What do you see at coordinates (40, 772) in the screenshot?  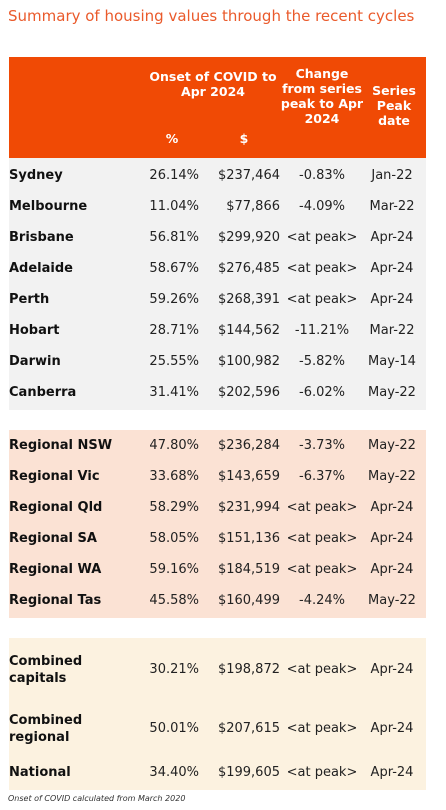 I see `row-name: National` at bounding box center [40, 772].